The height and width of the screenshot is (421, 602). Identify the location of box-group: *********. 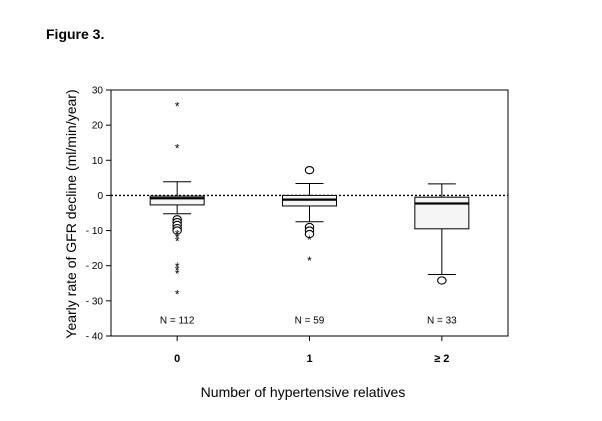
(177, 200).